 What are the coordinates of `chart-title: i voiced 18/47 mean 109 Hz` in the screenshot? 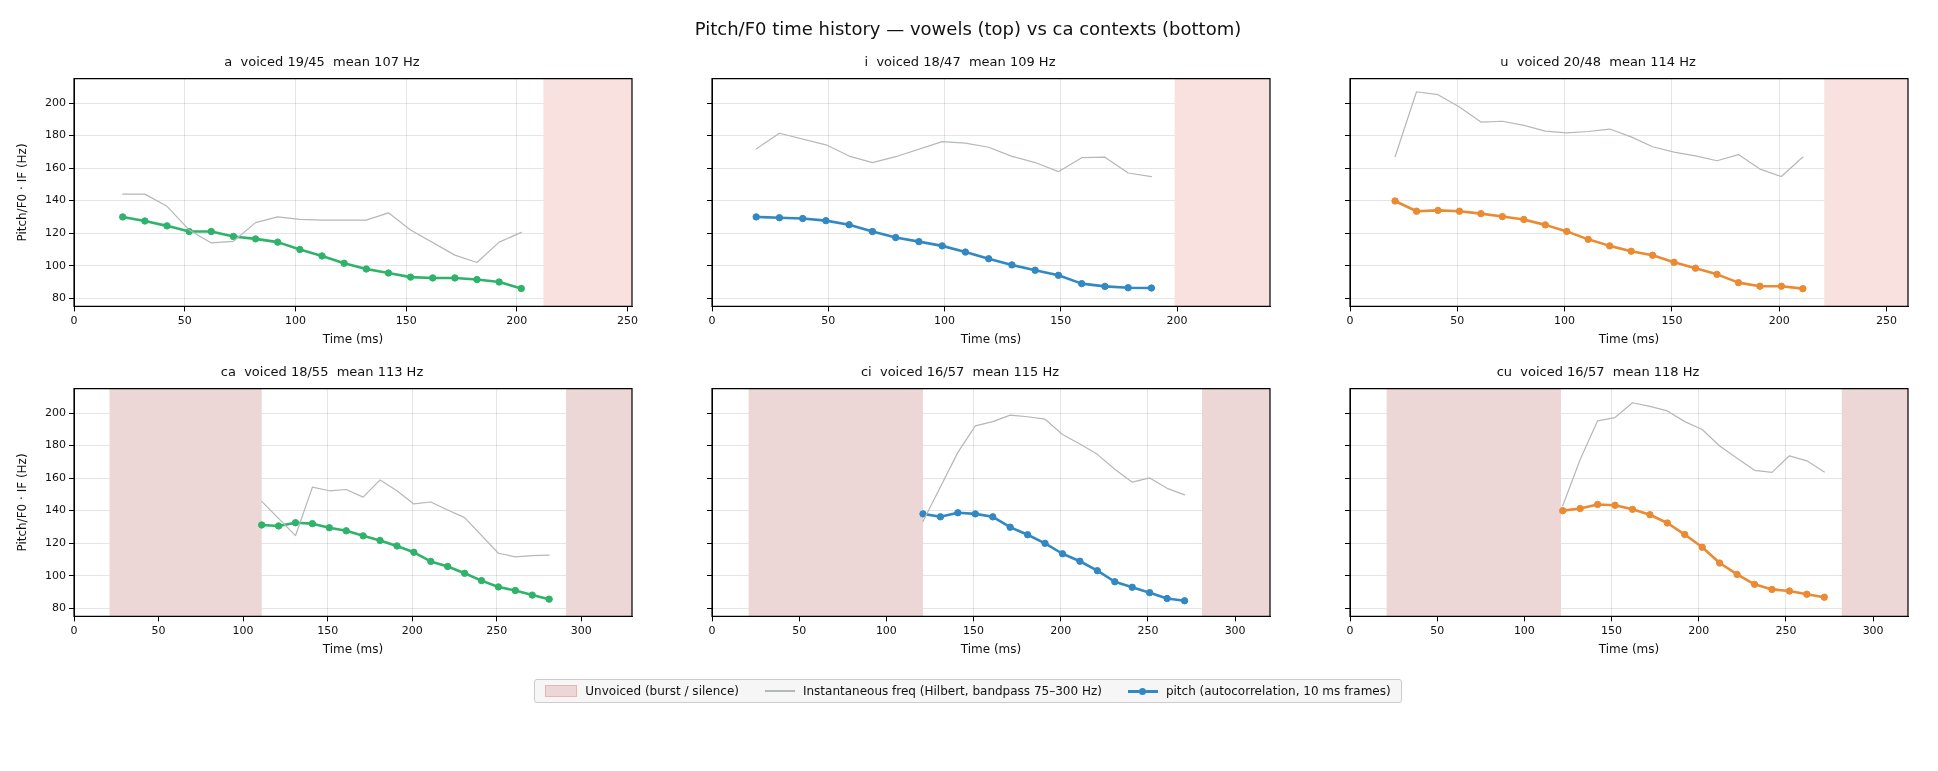 It's located at (960, 62).